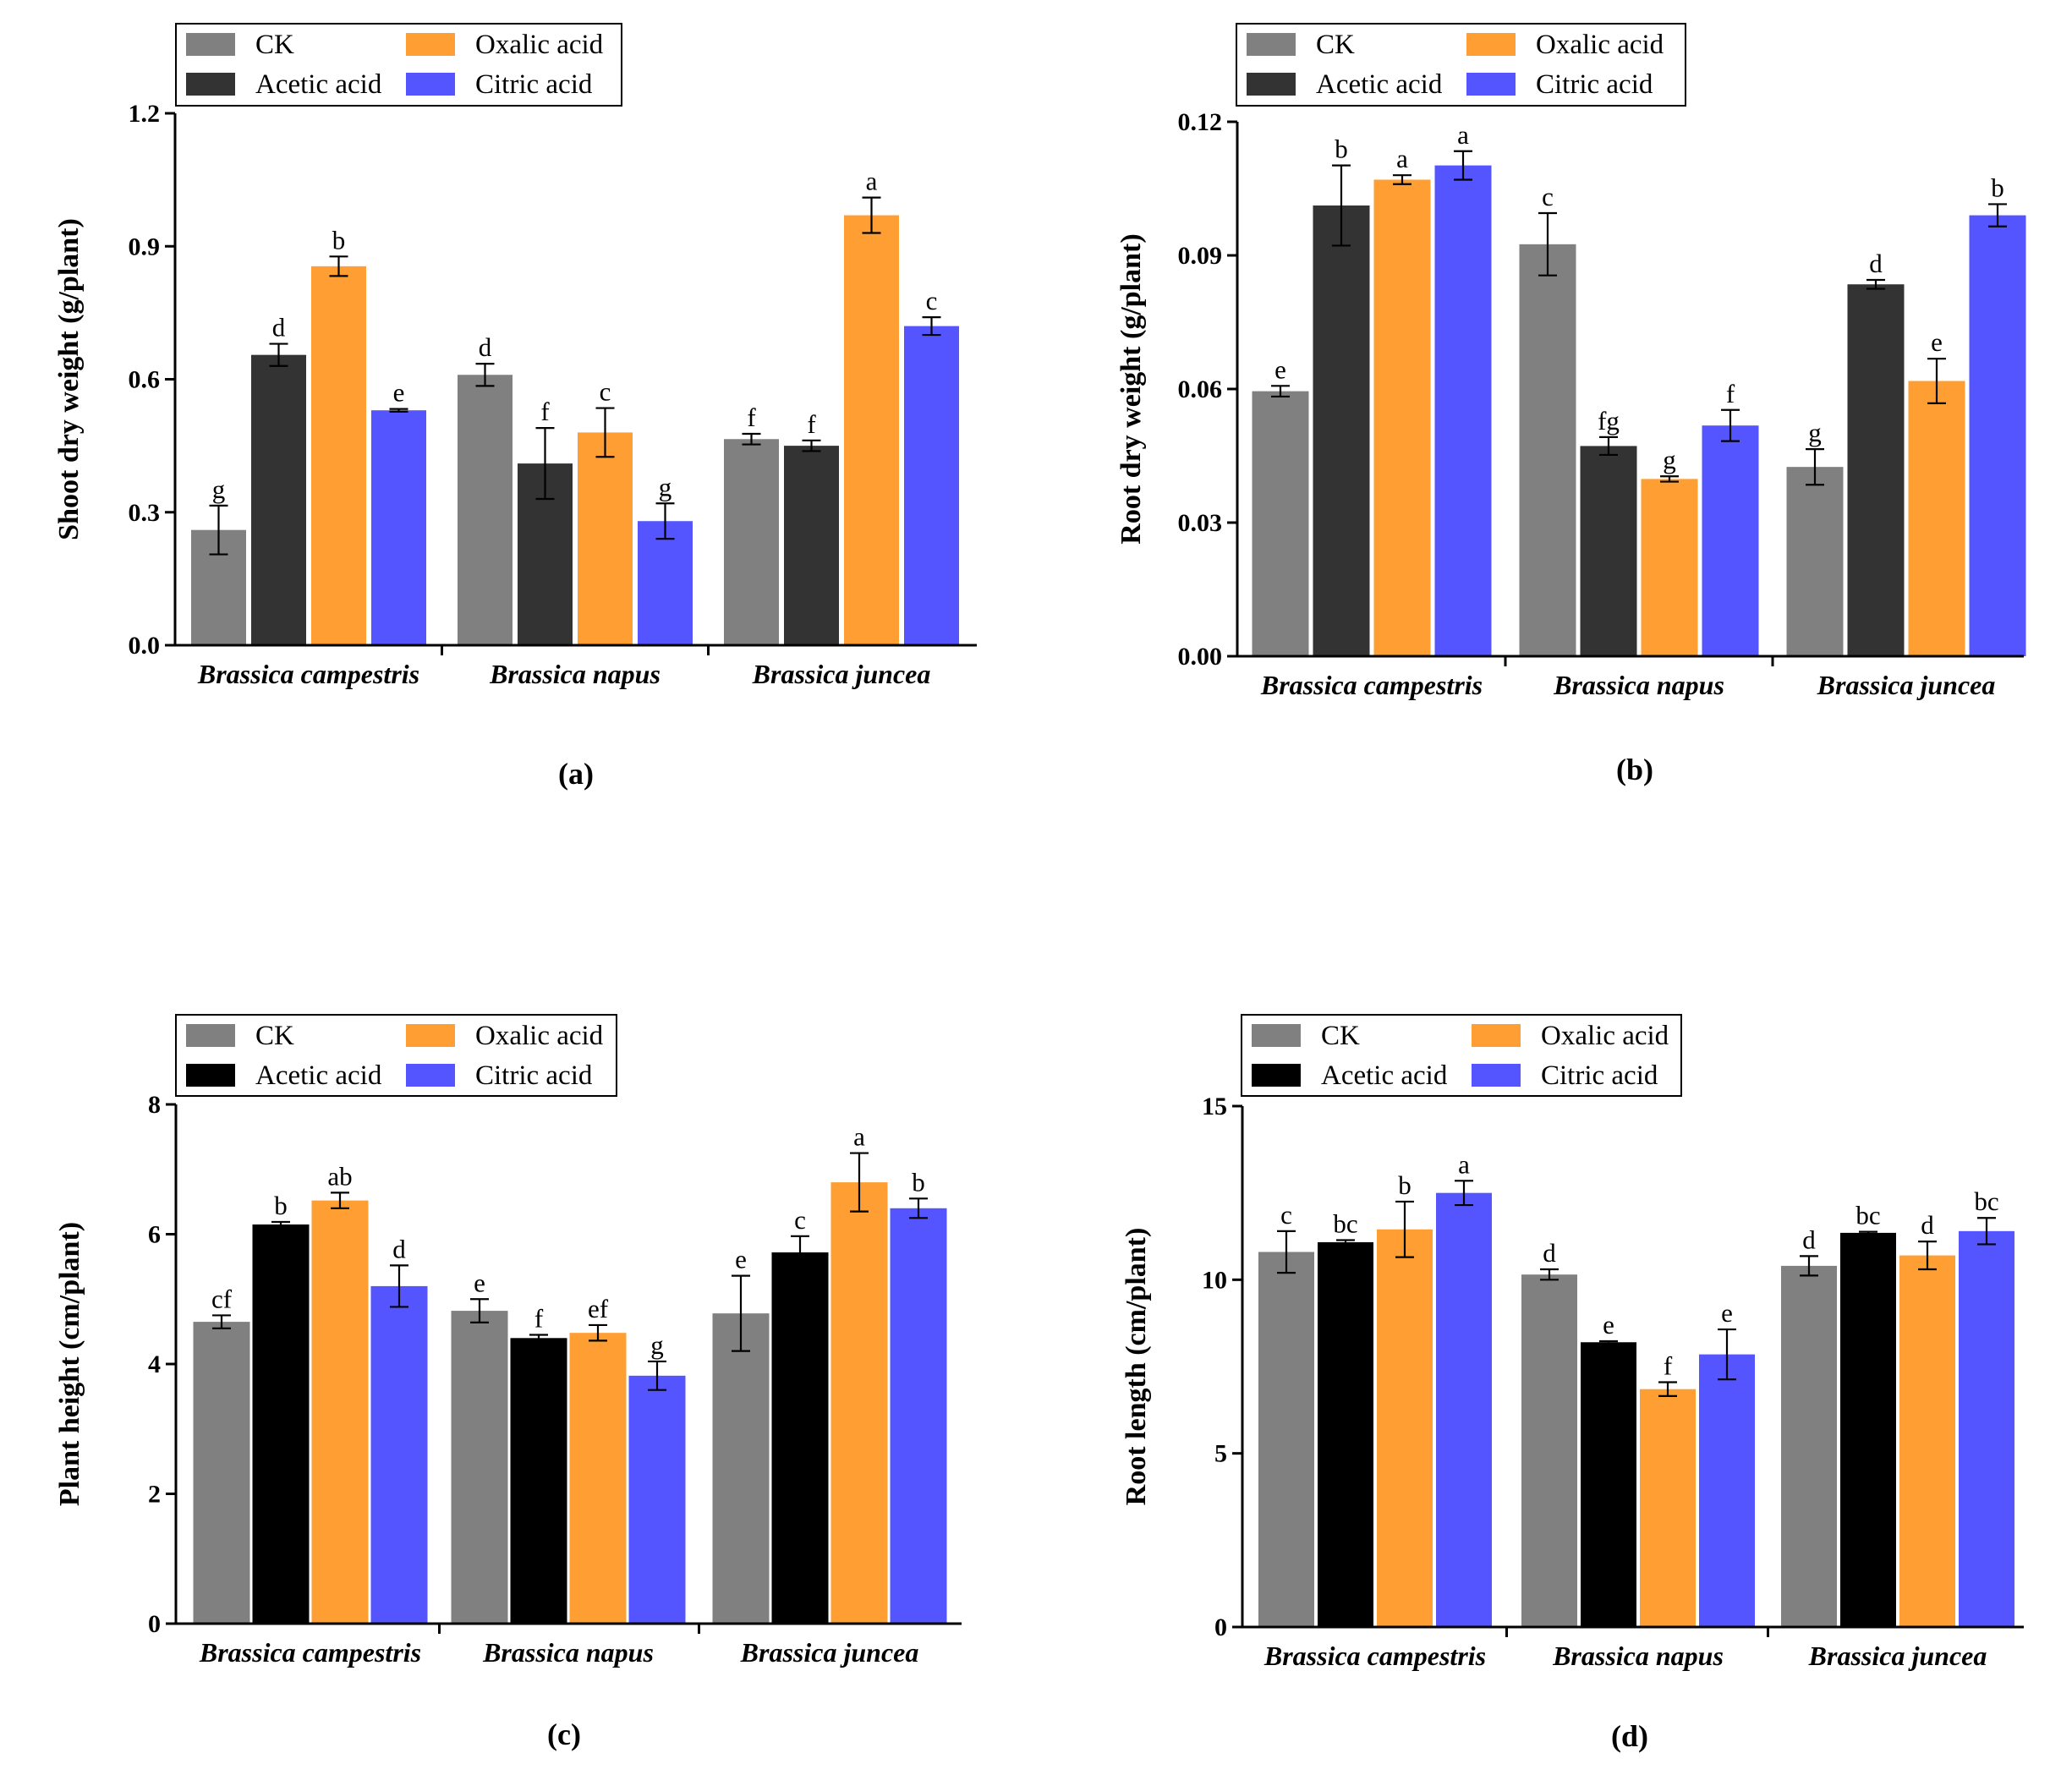 This screenshot has width=2072, height=1775. I want to click on y-axis-label: Plant height (cm/plant), so click(69, 1364).